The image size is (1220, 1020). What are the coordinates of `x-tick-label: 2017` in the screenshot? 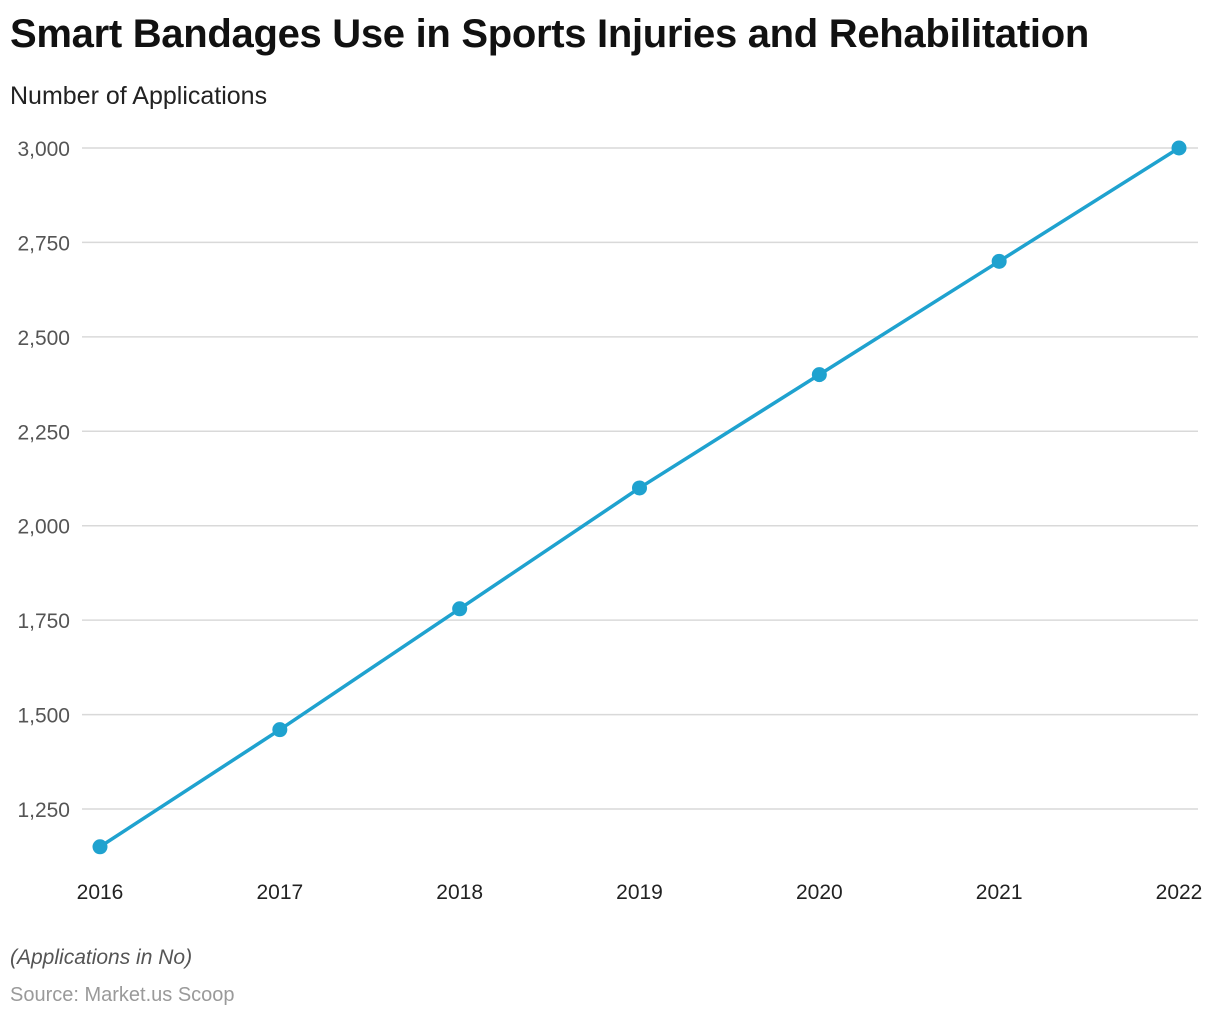 It's located at (279, 892).